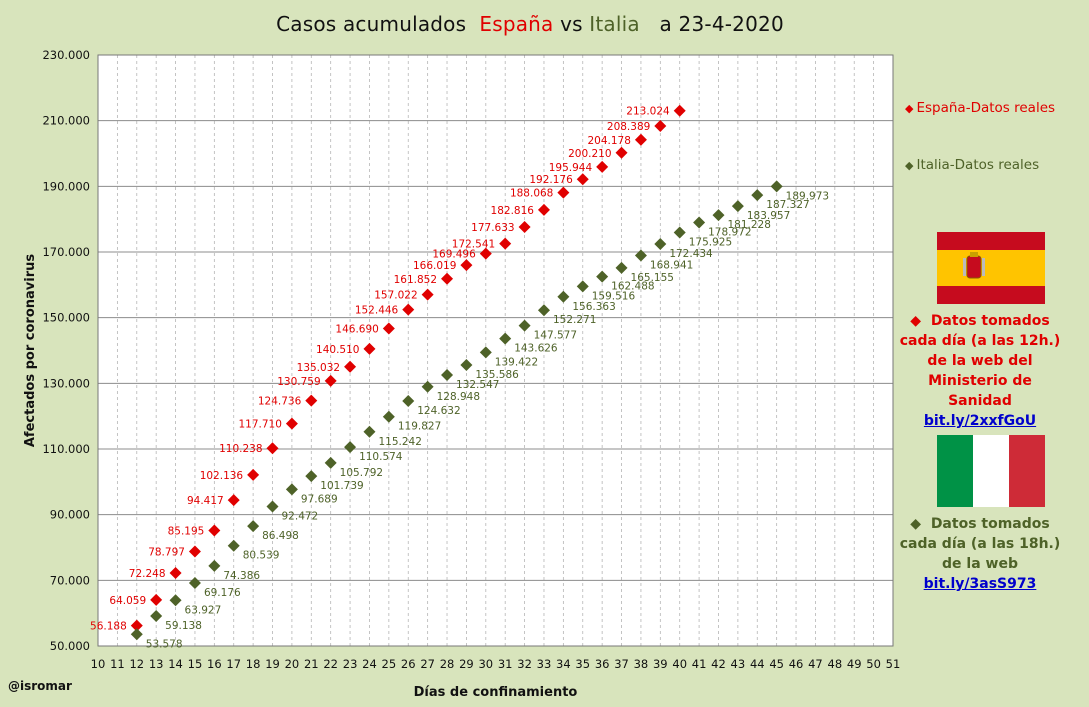 Image resolution: width=1089 pixels, height=707 pixels. I want to click on y-tick-label: 170.000, so click(66, 252).